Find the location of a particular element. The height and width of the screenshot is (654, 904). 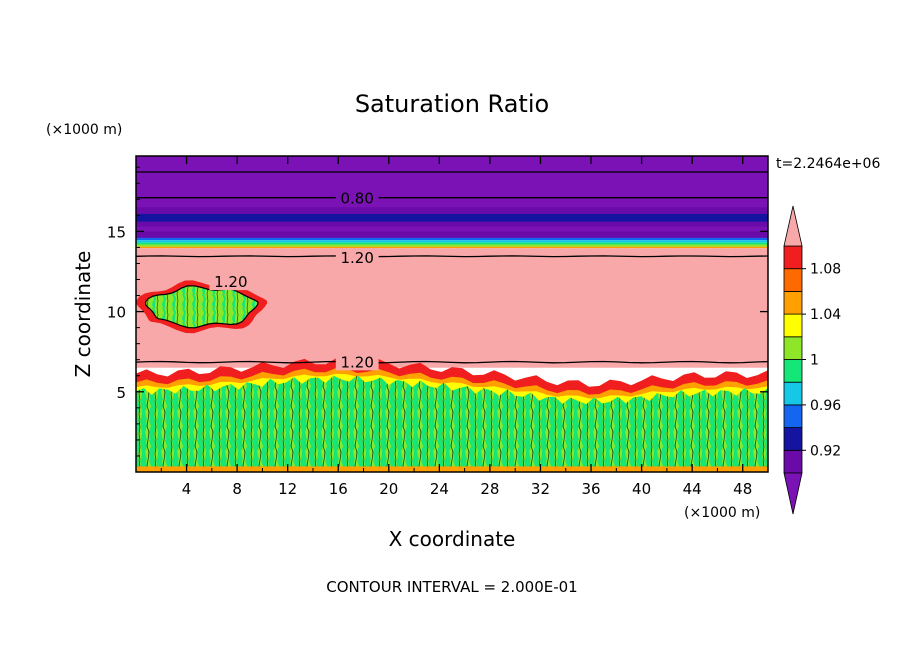

colorbar-tick-label: 0.92 is located at coordinates (825, 451).